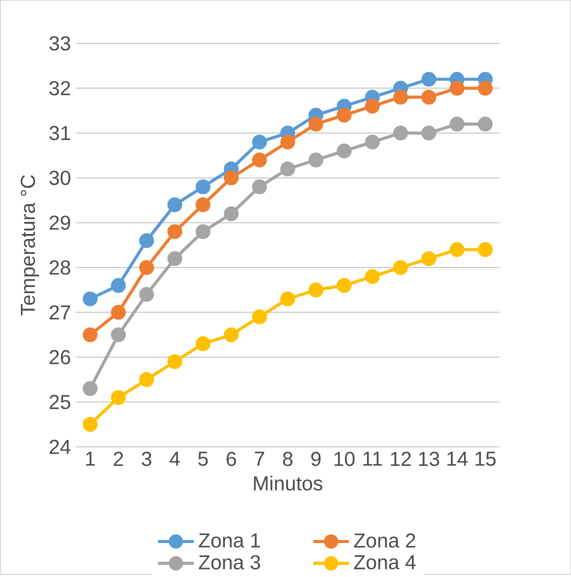 This screenshot has width=571, height=577. I want to click on y-tick-label: 29, so click(60, 223).